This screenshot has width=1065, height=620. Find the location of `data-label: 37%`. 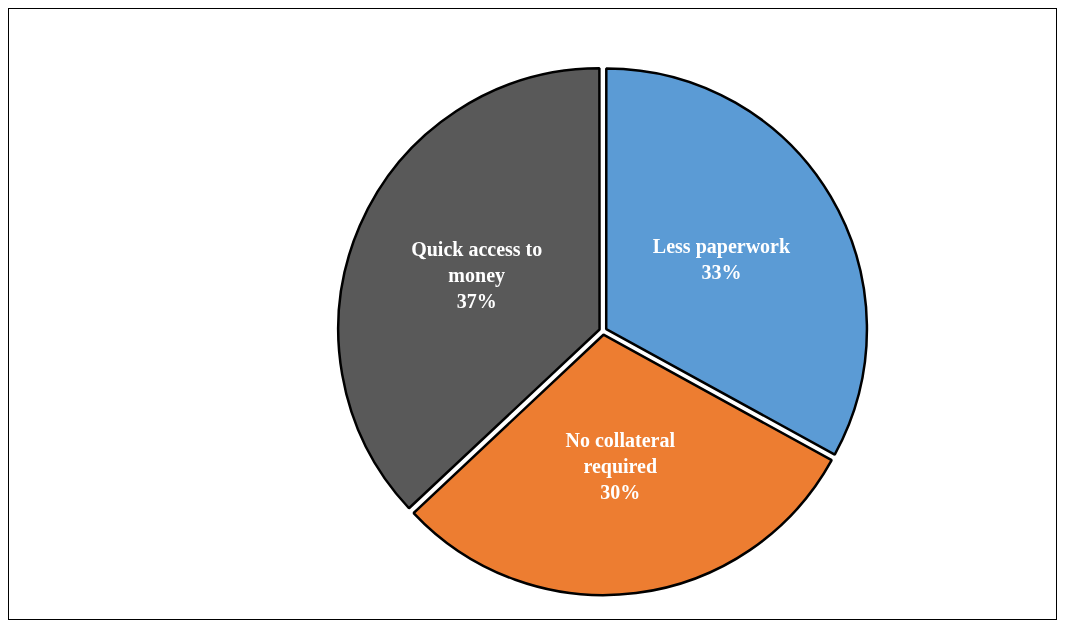

data-label: 37% is located at coordinates (476, 300).